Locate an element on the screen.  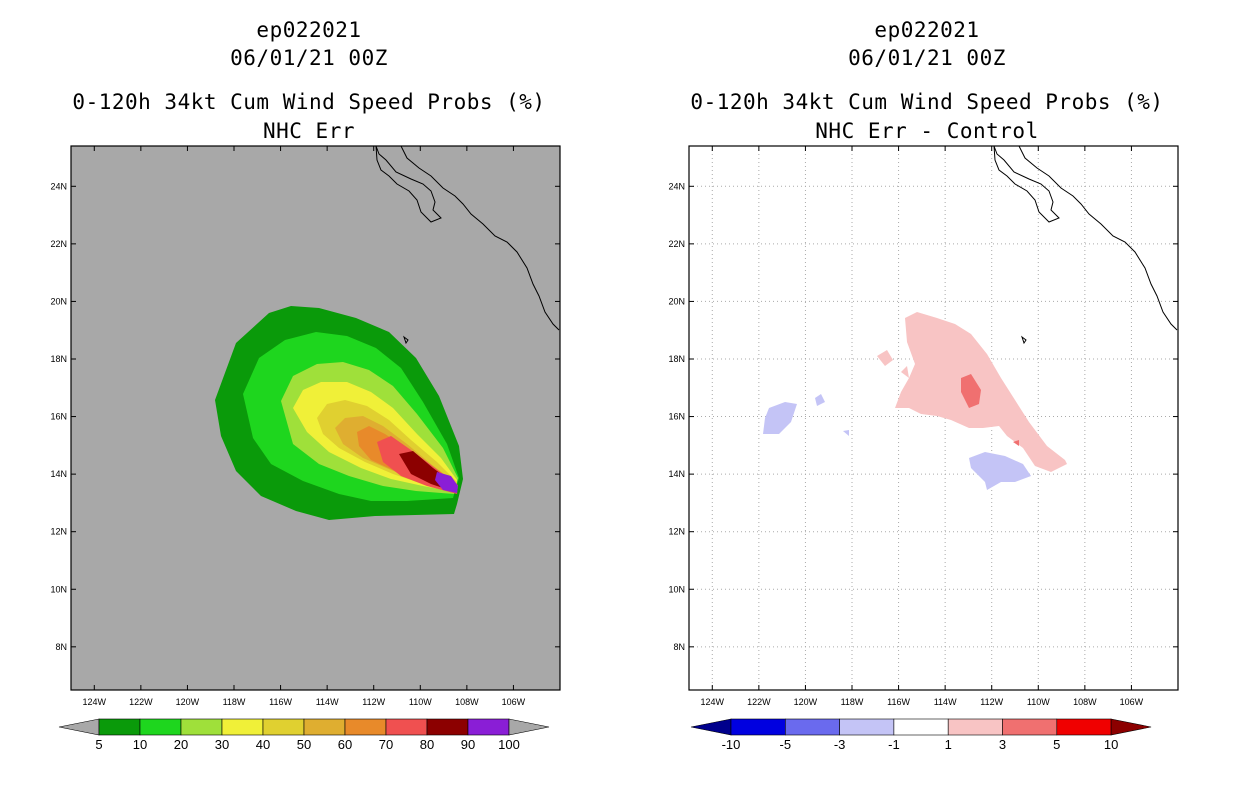
lon-tick-label: 110W is located at coordinates (1038, 702).